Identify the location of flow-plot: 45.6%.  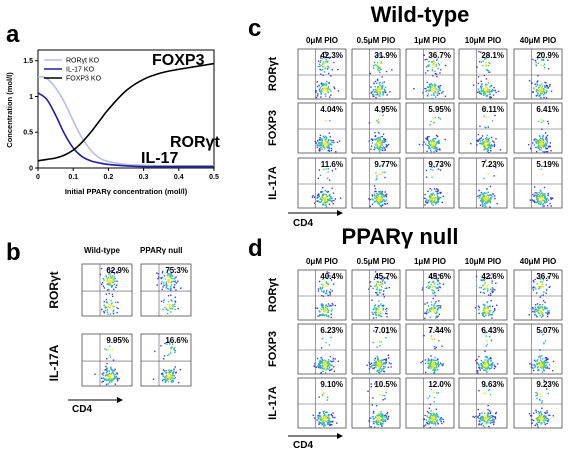
(430, 295).